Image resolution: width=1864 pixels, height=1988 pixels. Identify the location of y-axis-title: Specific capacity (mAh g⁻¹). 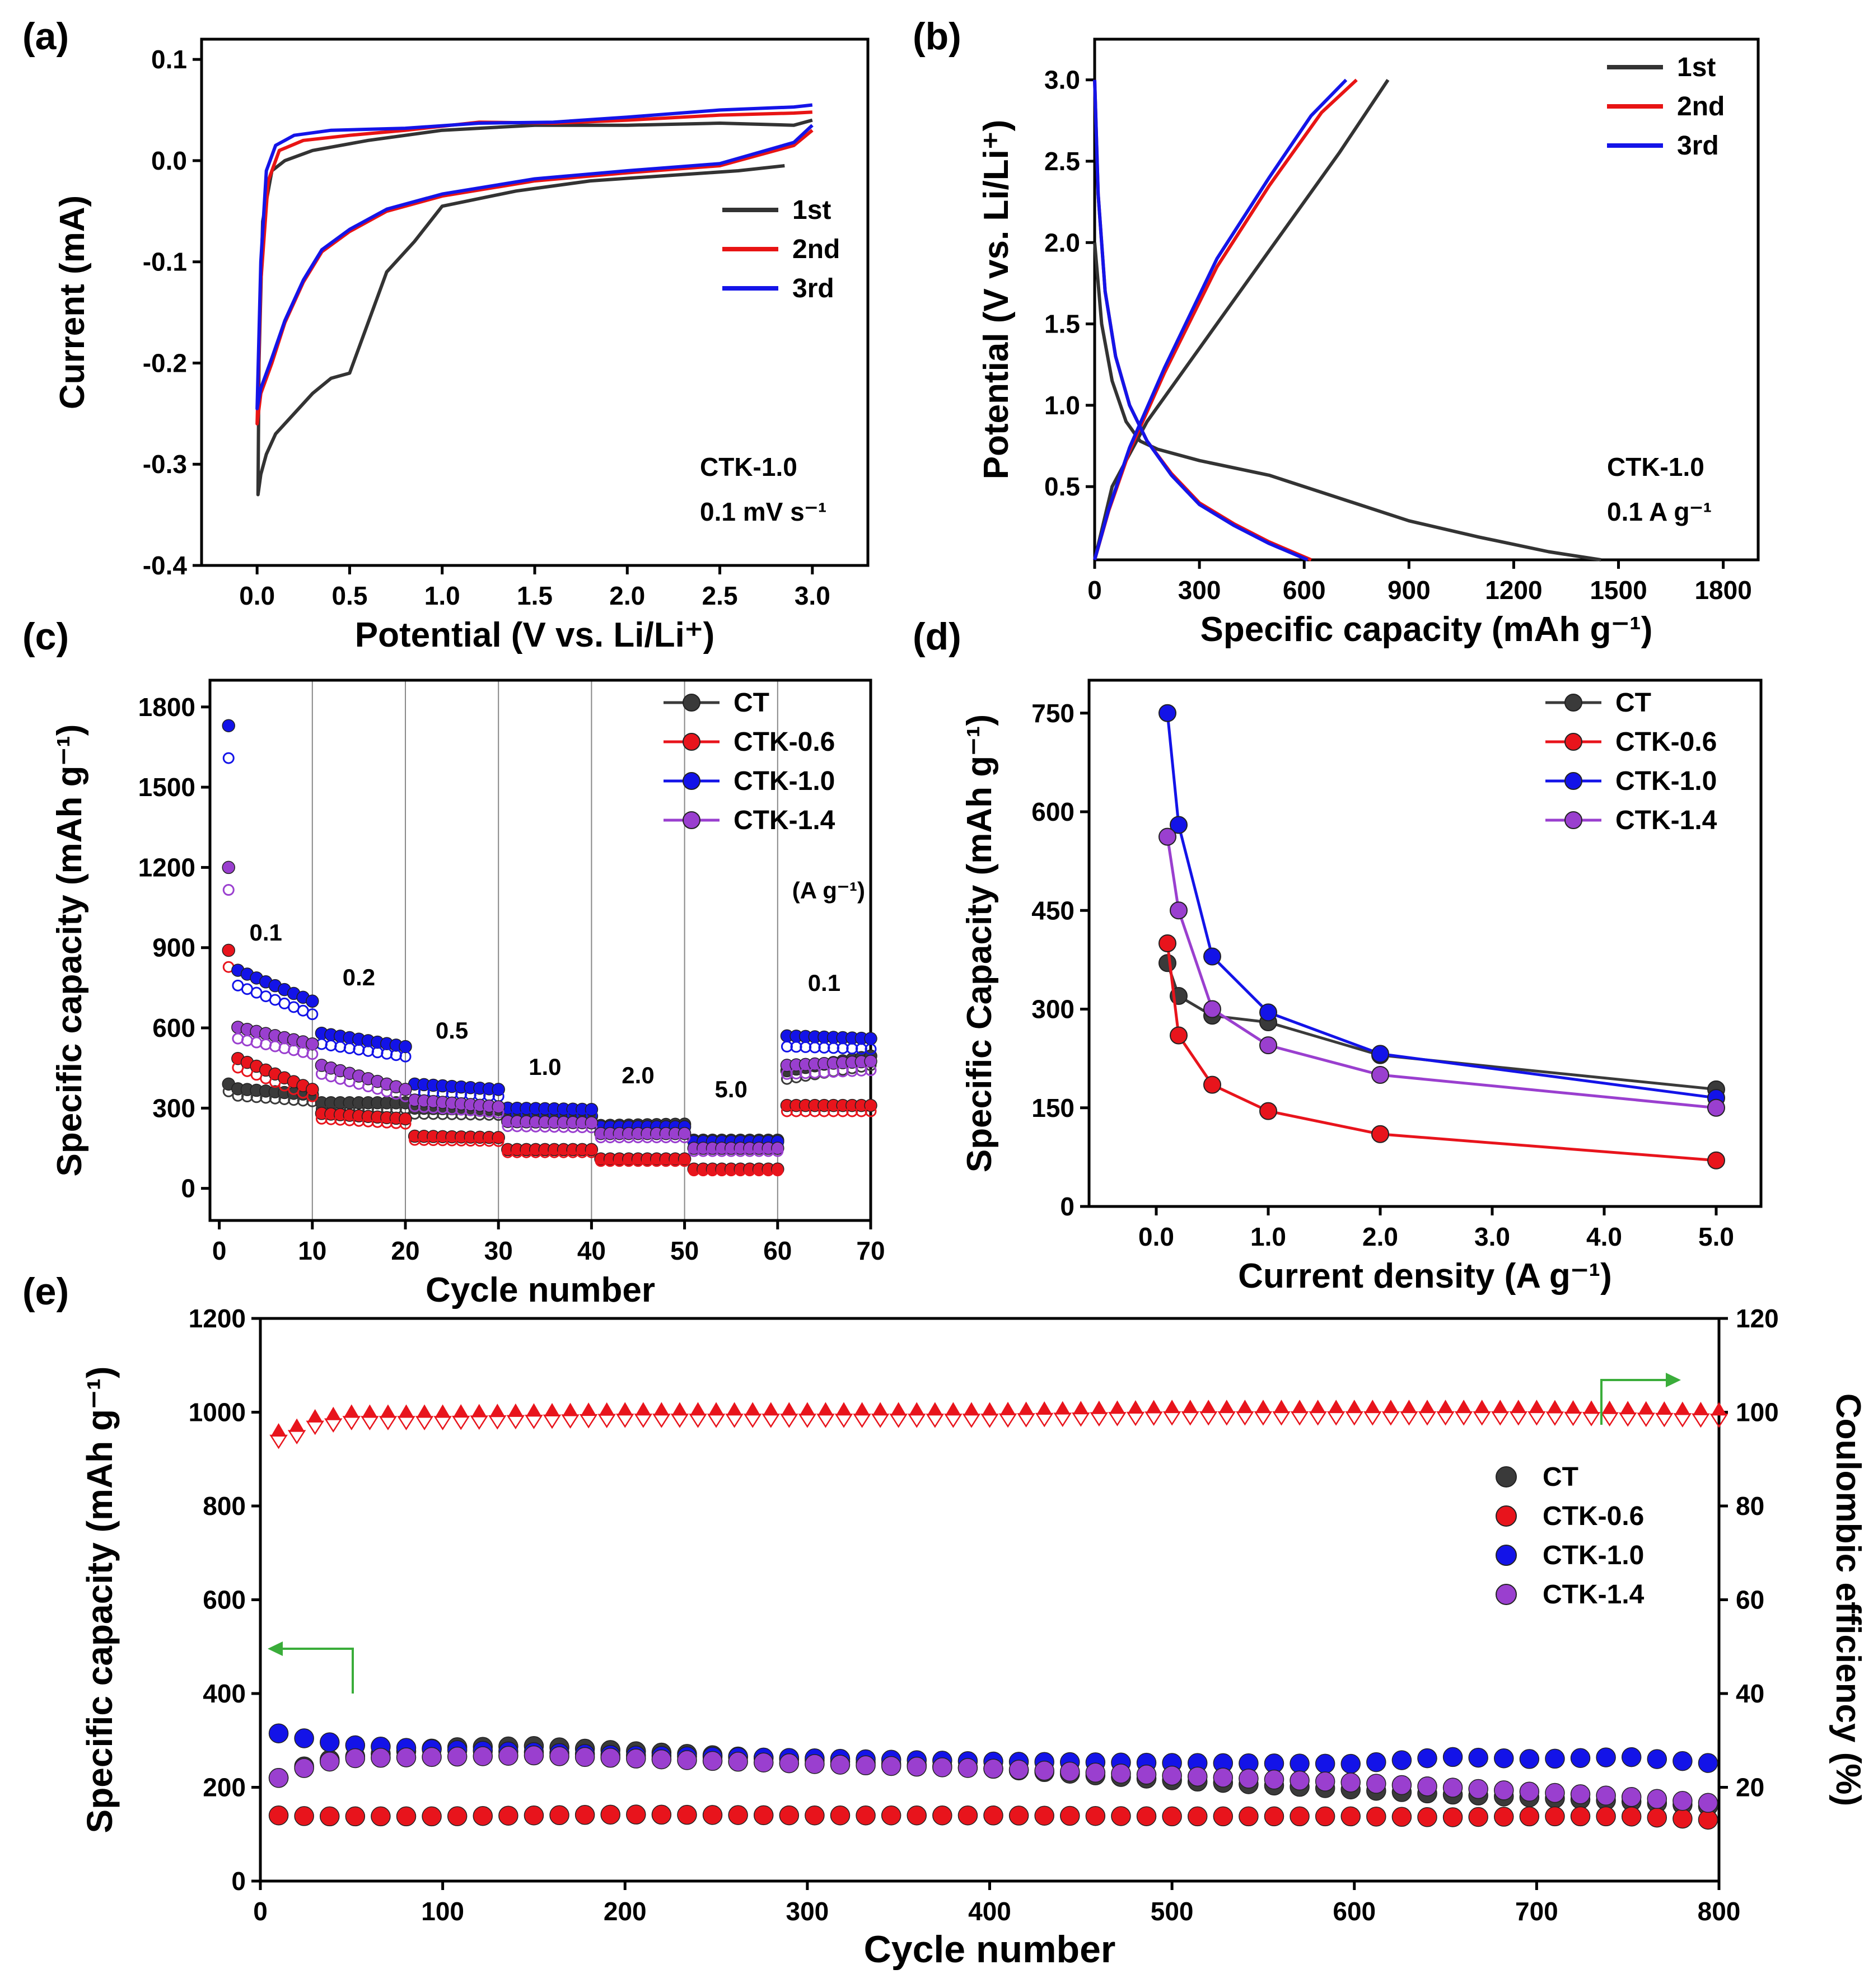
(69, 950).